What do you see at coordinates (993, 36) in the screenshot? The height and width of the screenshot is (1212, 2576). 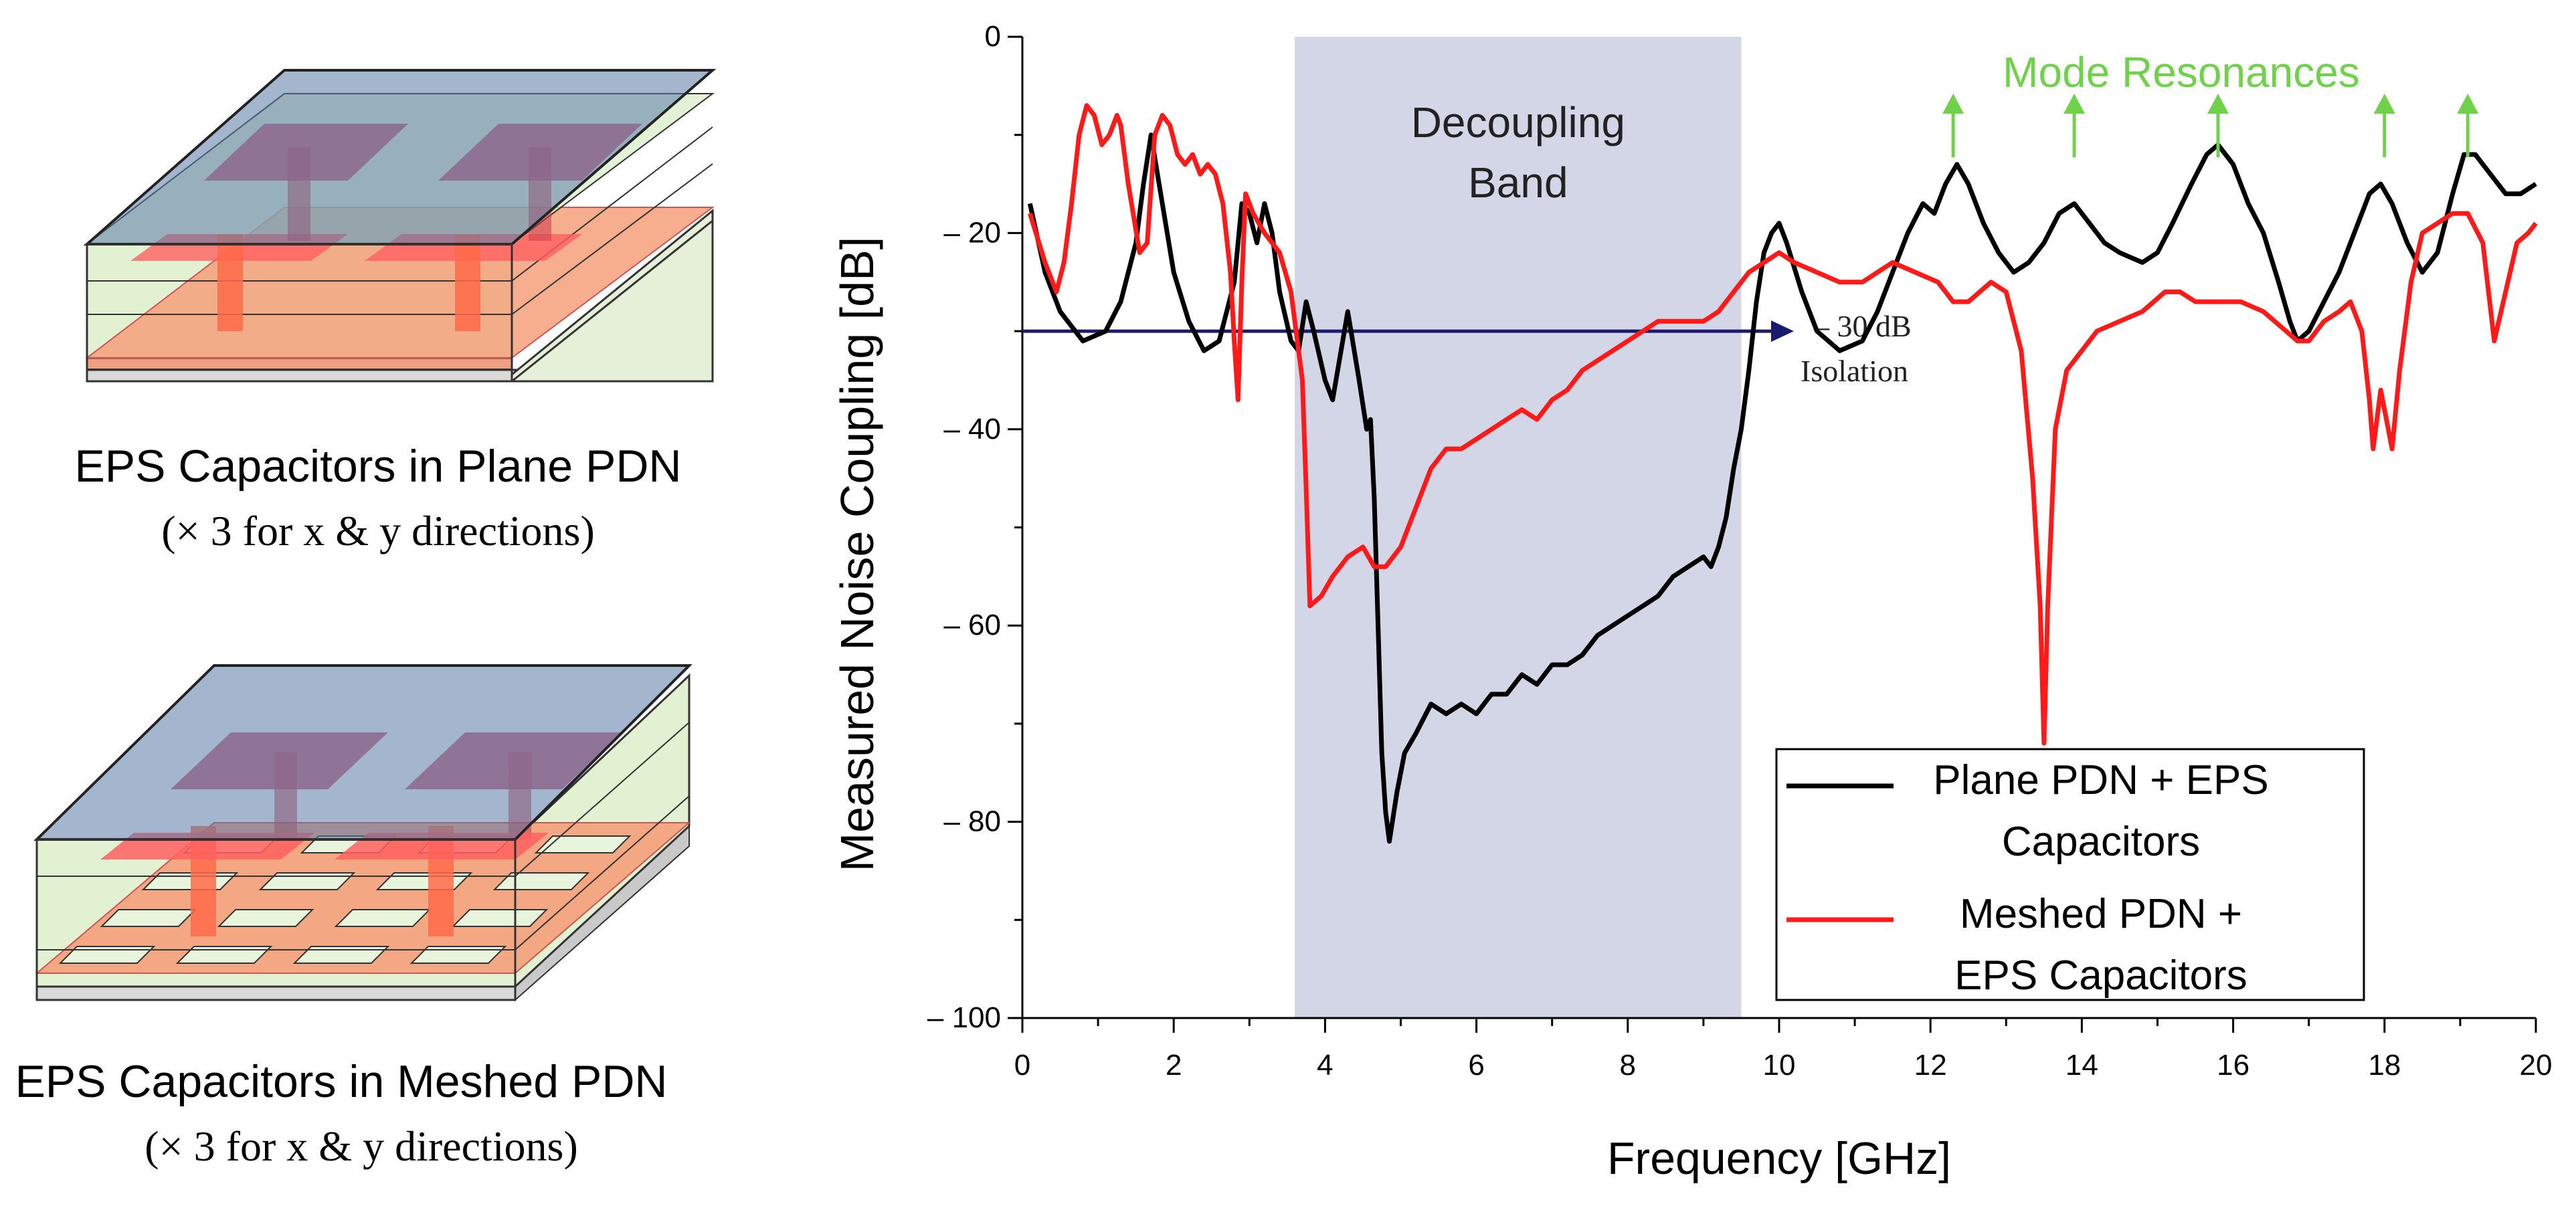 I see `y-tick-label: 0` at bounding box center [993, 36].